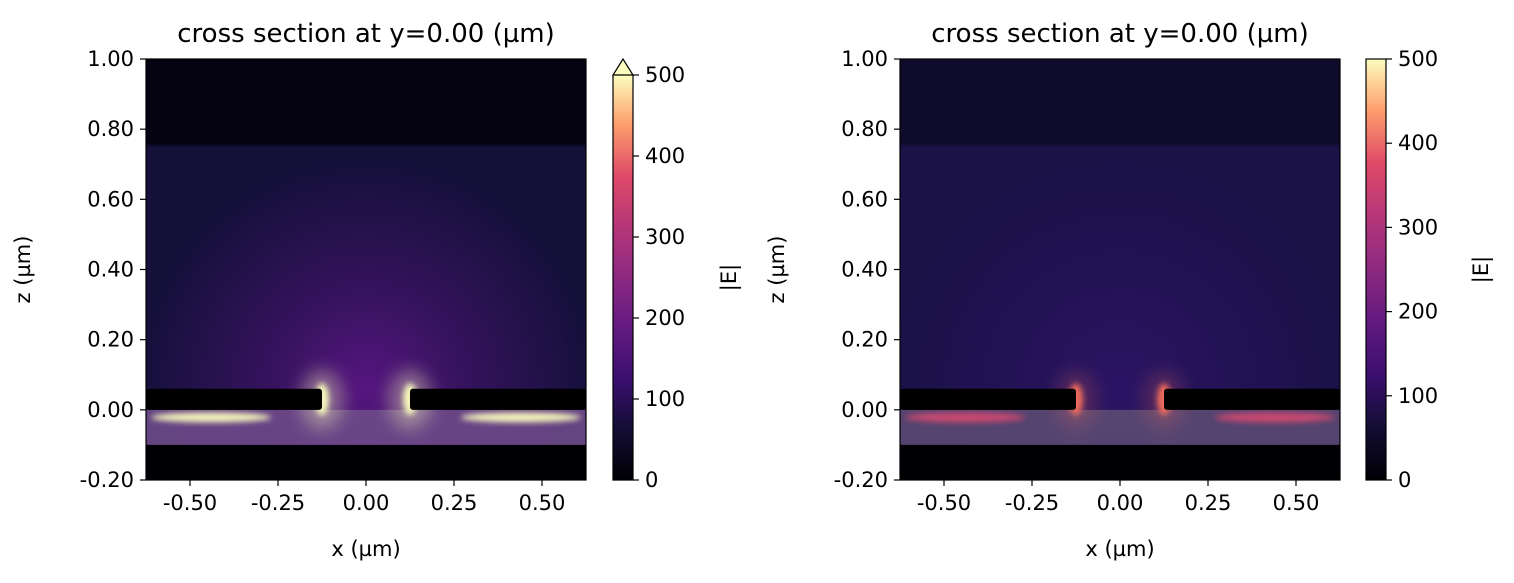 This screenshot has height=583, width=1514. I want to click on colorbar-extend-arrow, so click(623, 66).